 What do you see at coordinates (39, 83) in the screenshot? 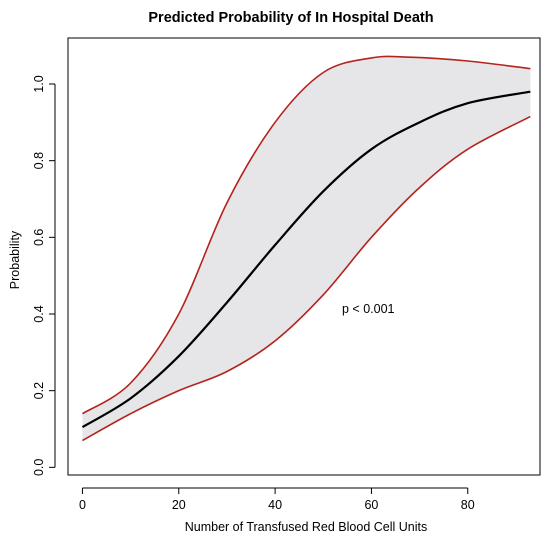
I see `y-tick-label: 1.0` at bounding box center [39, 83].